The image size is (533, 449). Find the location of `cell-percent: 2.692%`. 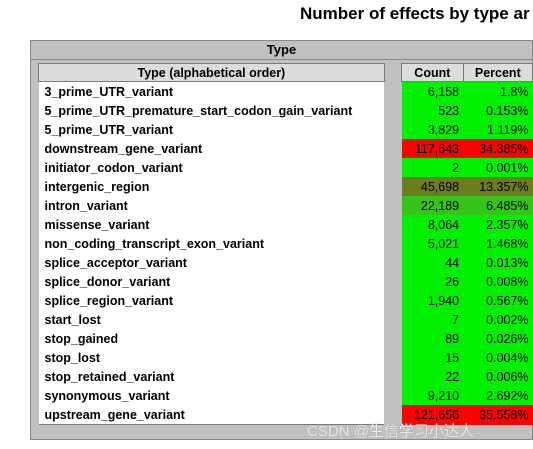

cell-percent: 2.692% is located at coordinates (498, 395).